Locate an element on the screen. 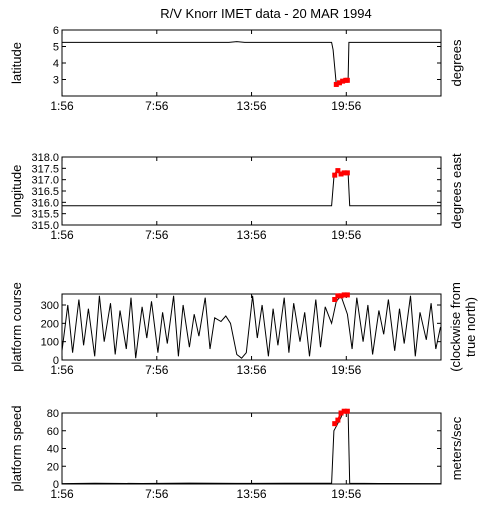  y-tick-label: 4 is located at coordinates (56, 64).